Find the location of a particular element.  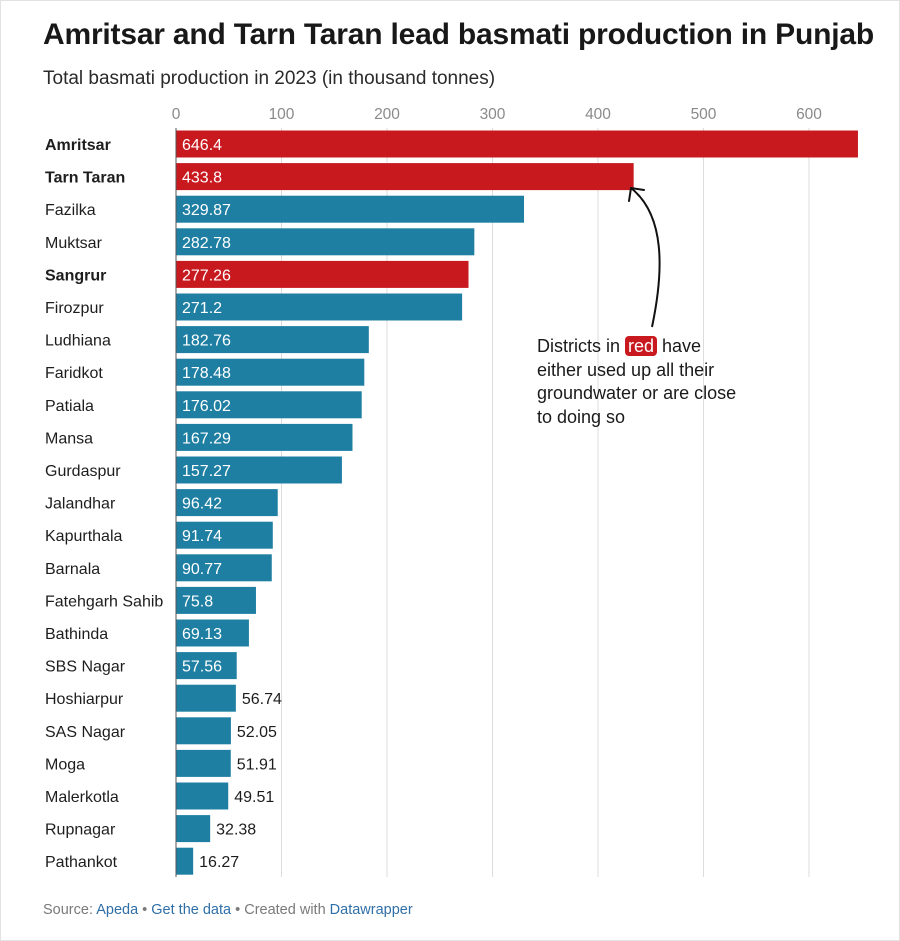

value-label-pathankot: 16.27 is located at coordinates (219, 862).